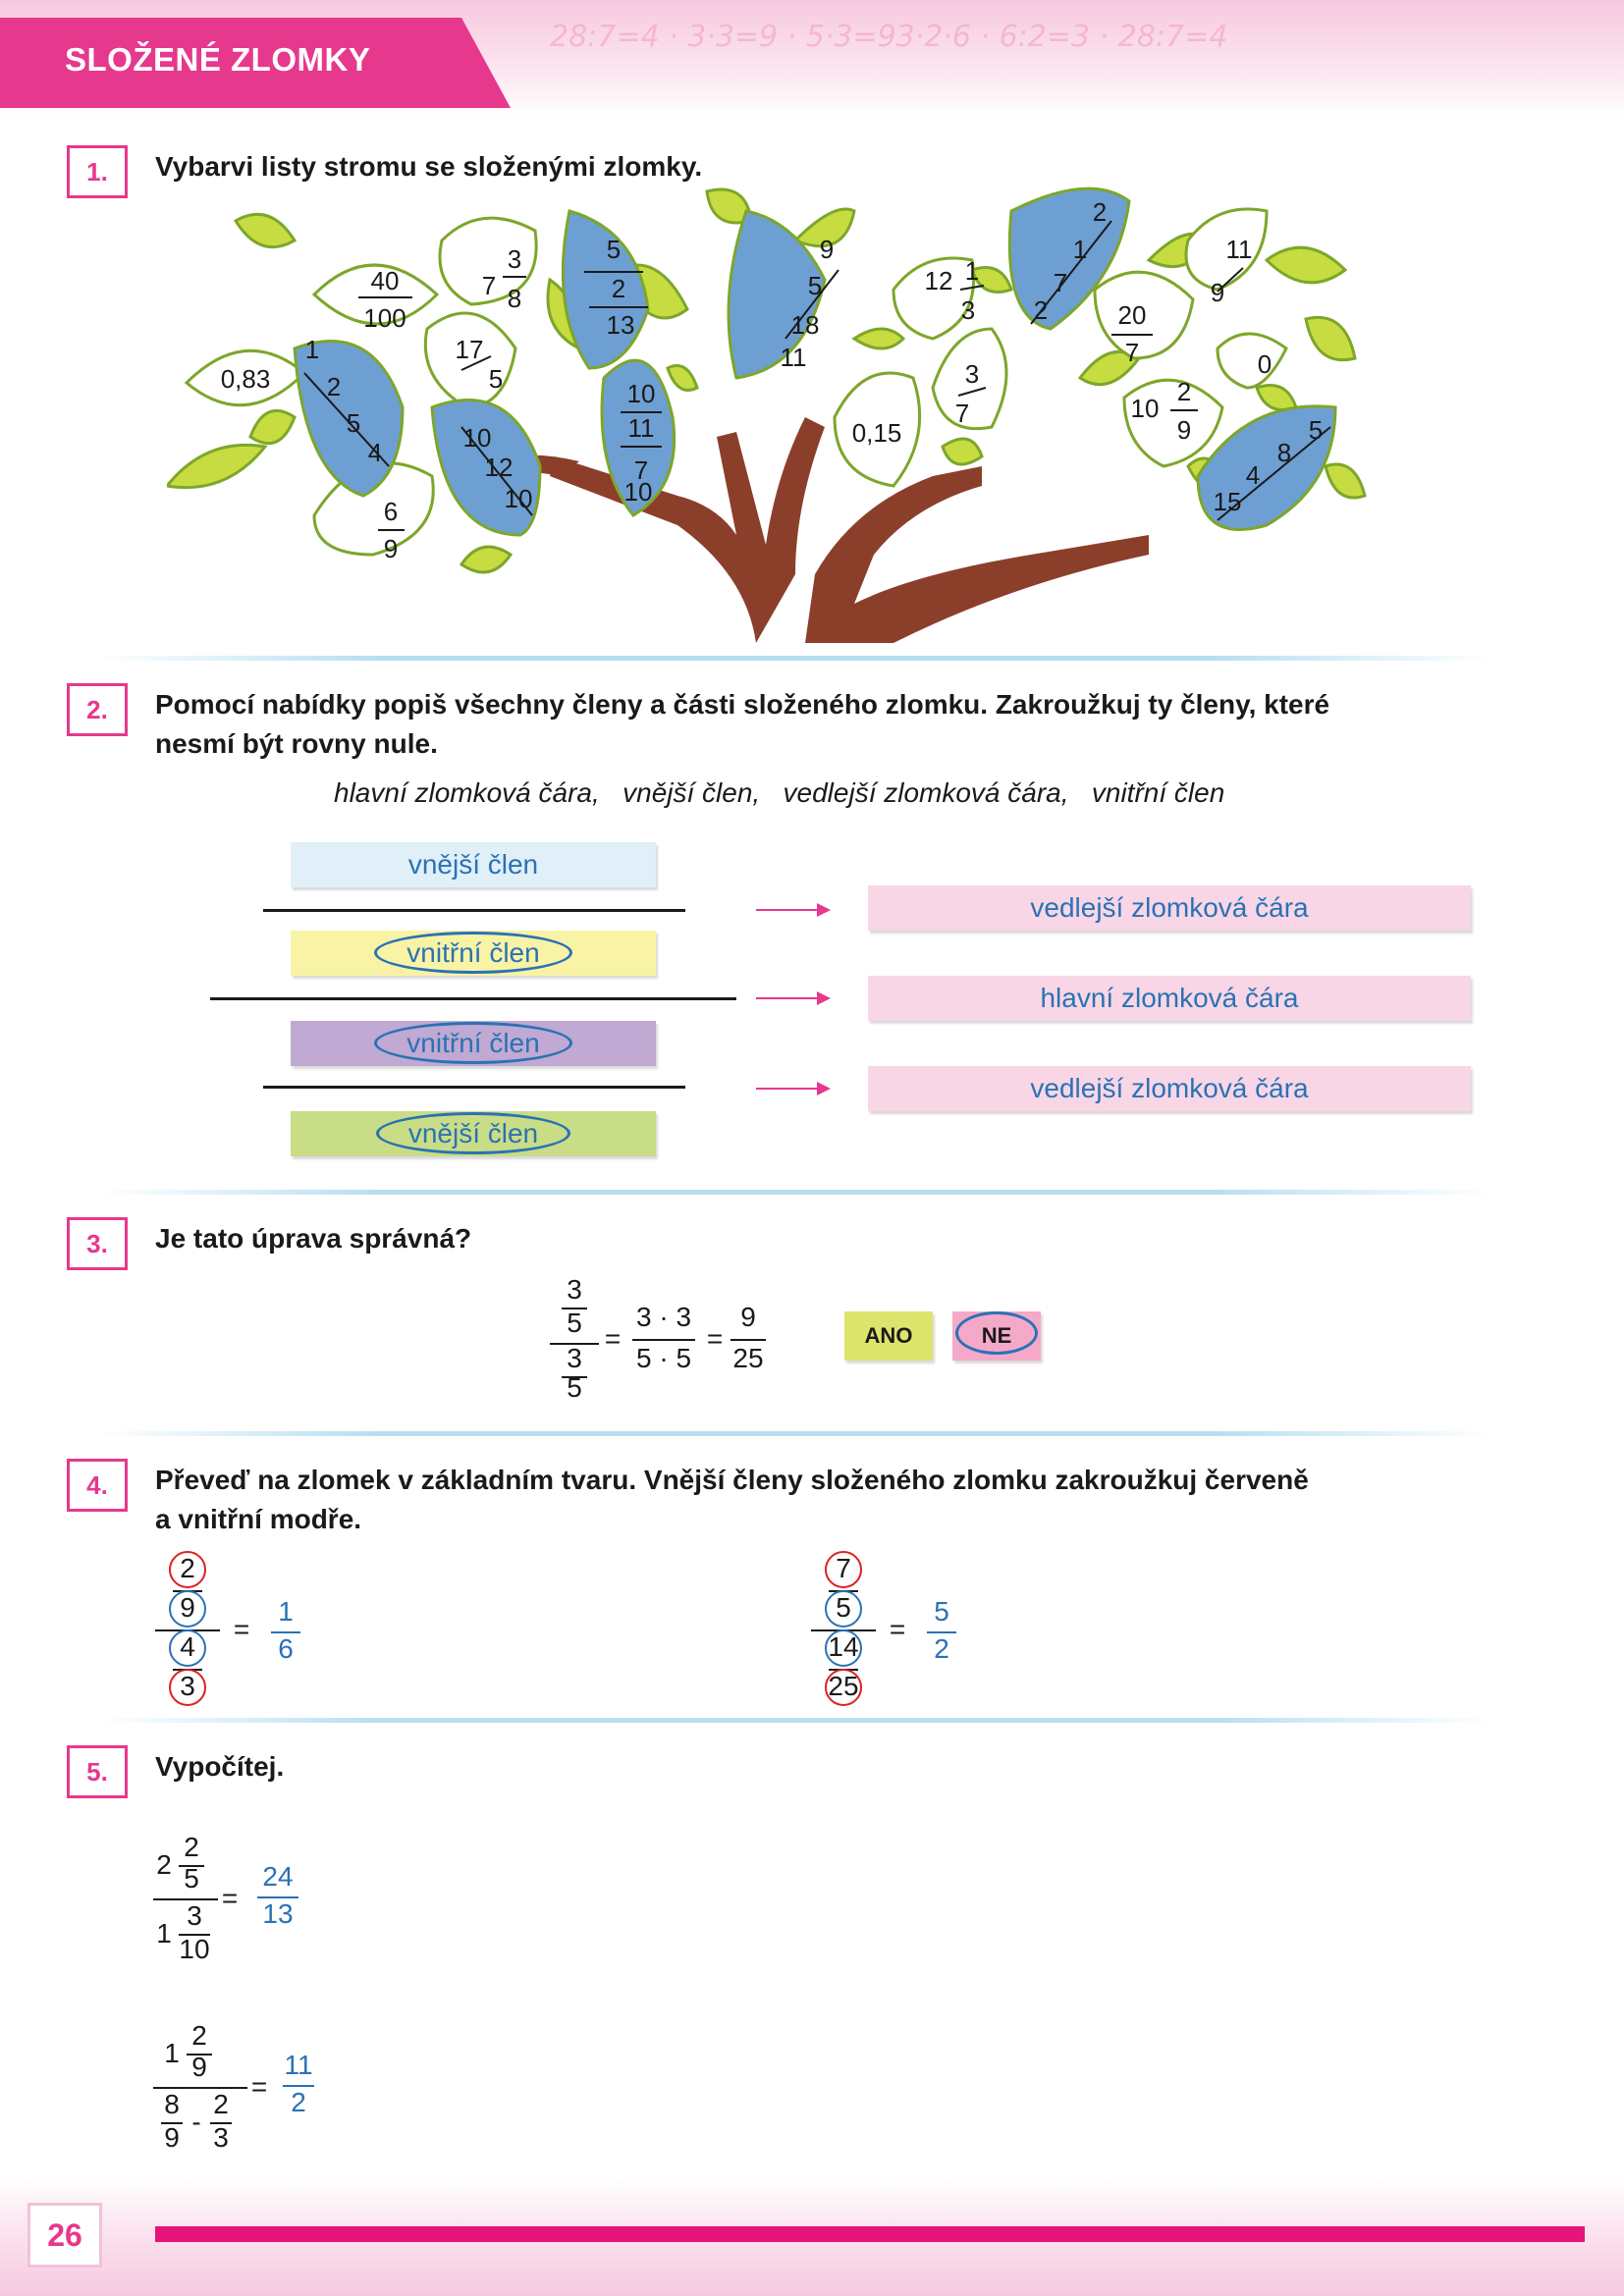  I want to click on label-inner-bottom: vnitřní člen, so click(473, 1044).